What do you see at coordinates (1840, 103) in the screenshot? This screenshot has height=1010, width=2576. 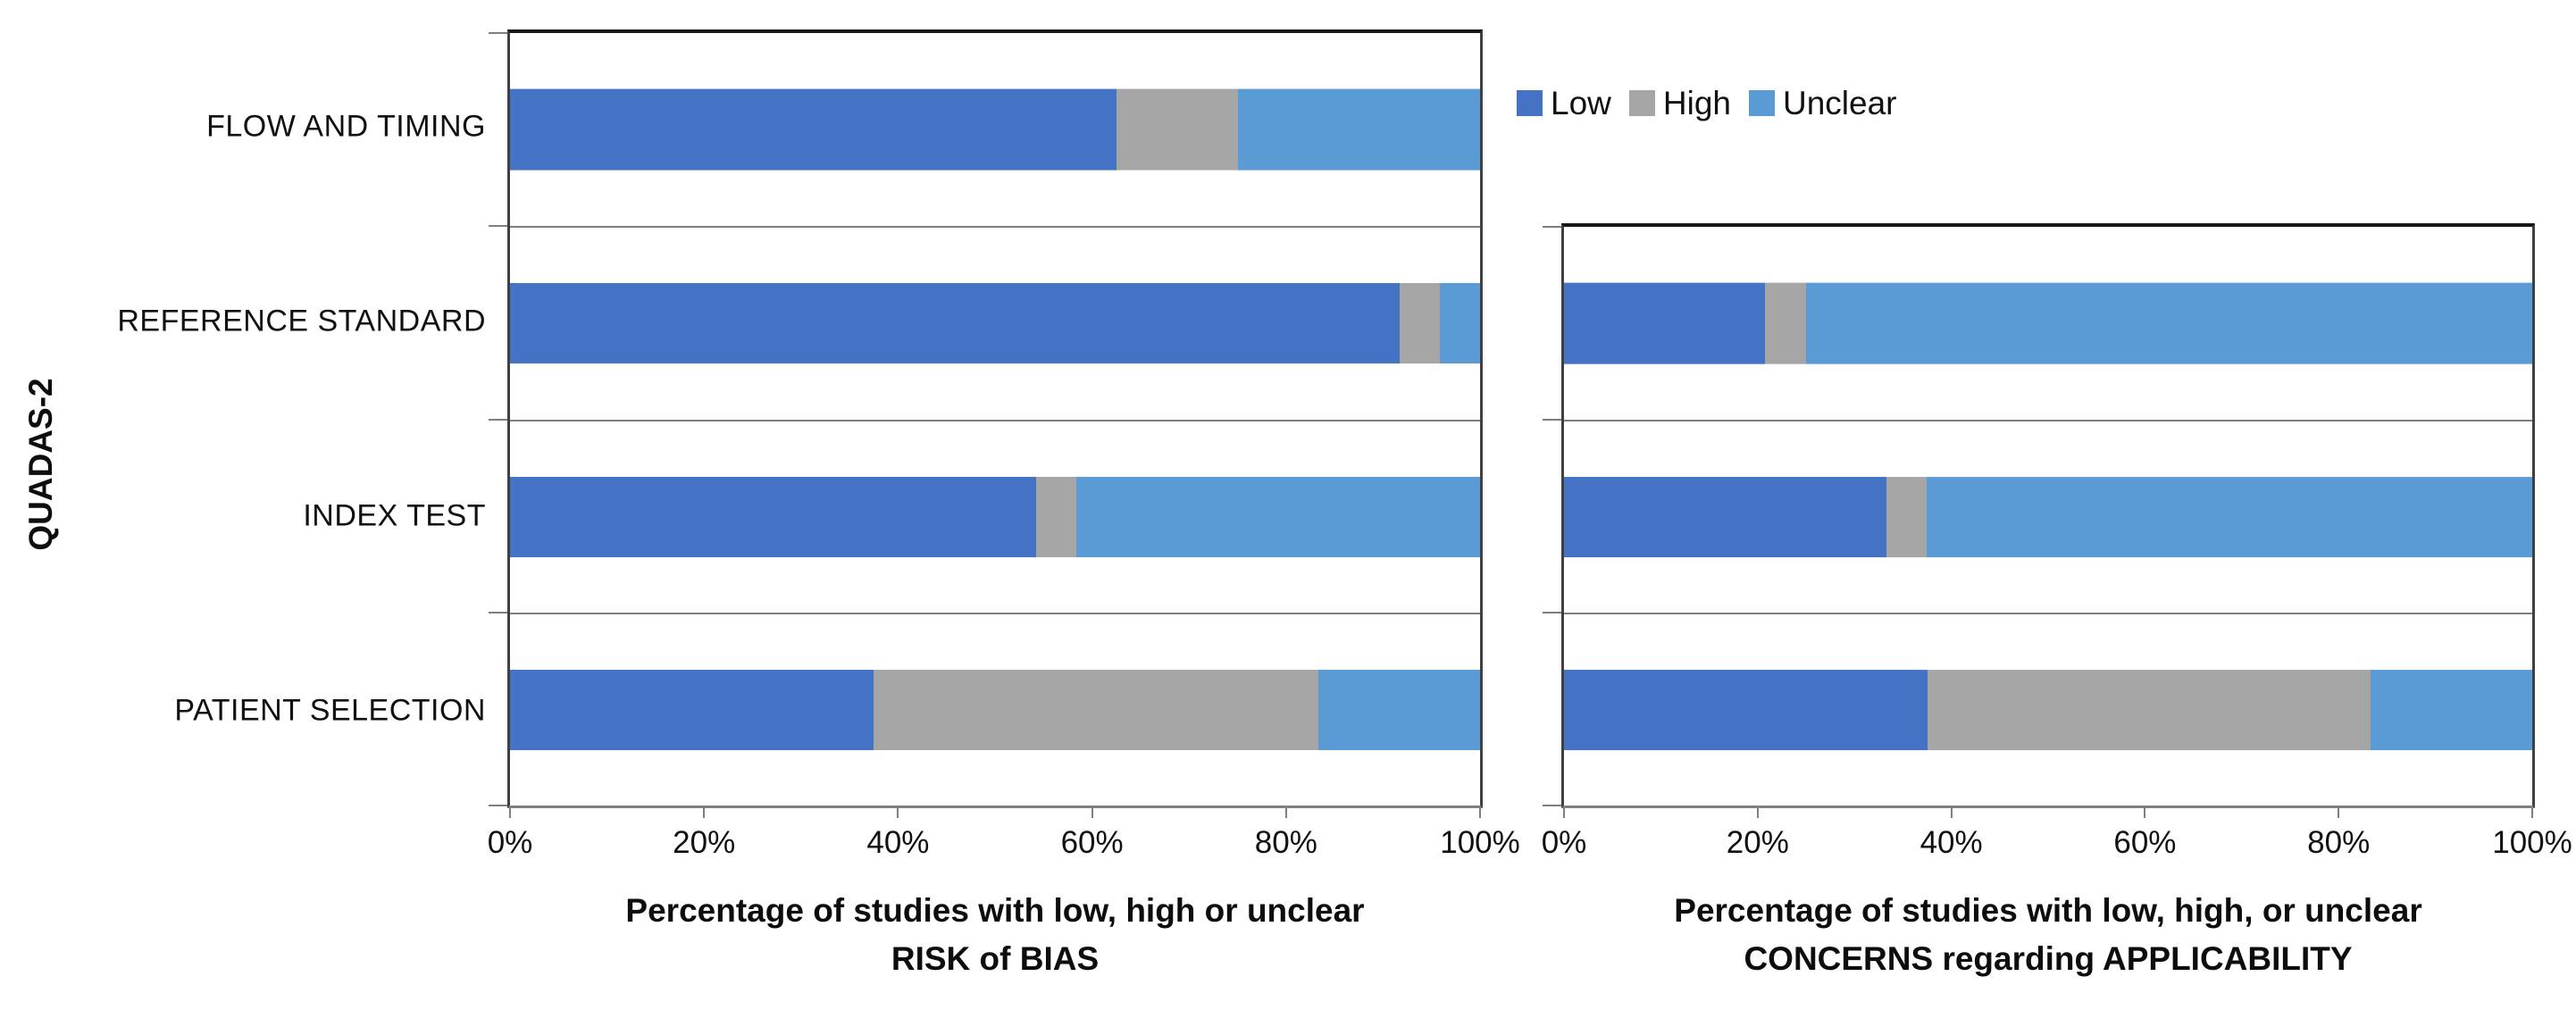 I see `legend-label-unclear: Unclear` at bounding box center [1840, 103].